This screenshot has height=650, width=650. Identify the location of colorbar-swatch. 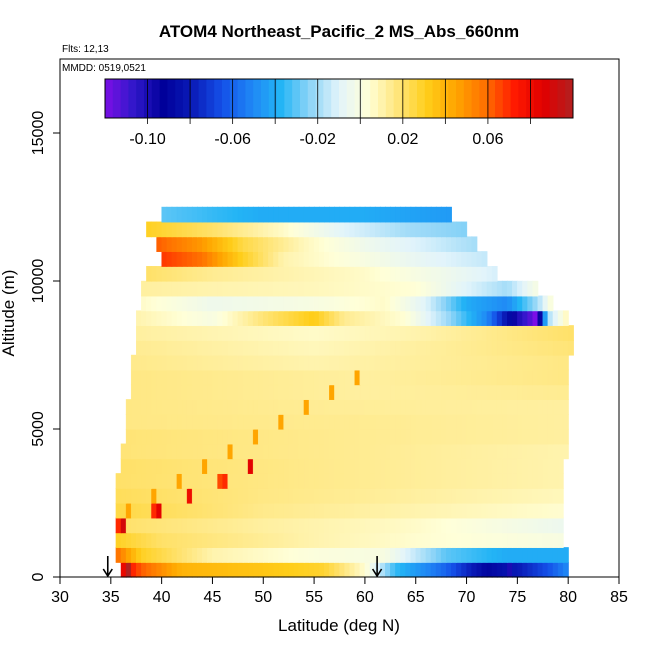
(514, 98).